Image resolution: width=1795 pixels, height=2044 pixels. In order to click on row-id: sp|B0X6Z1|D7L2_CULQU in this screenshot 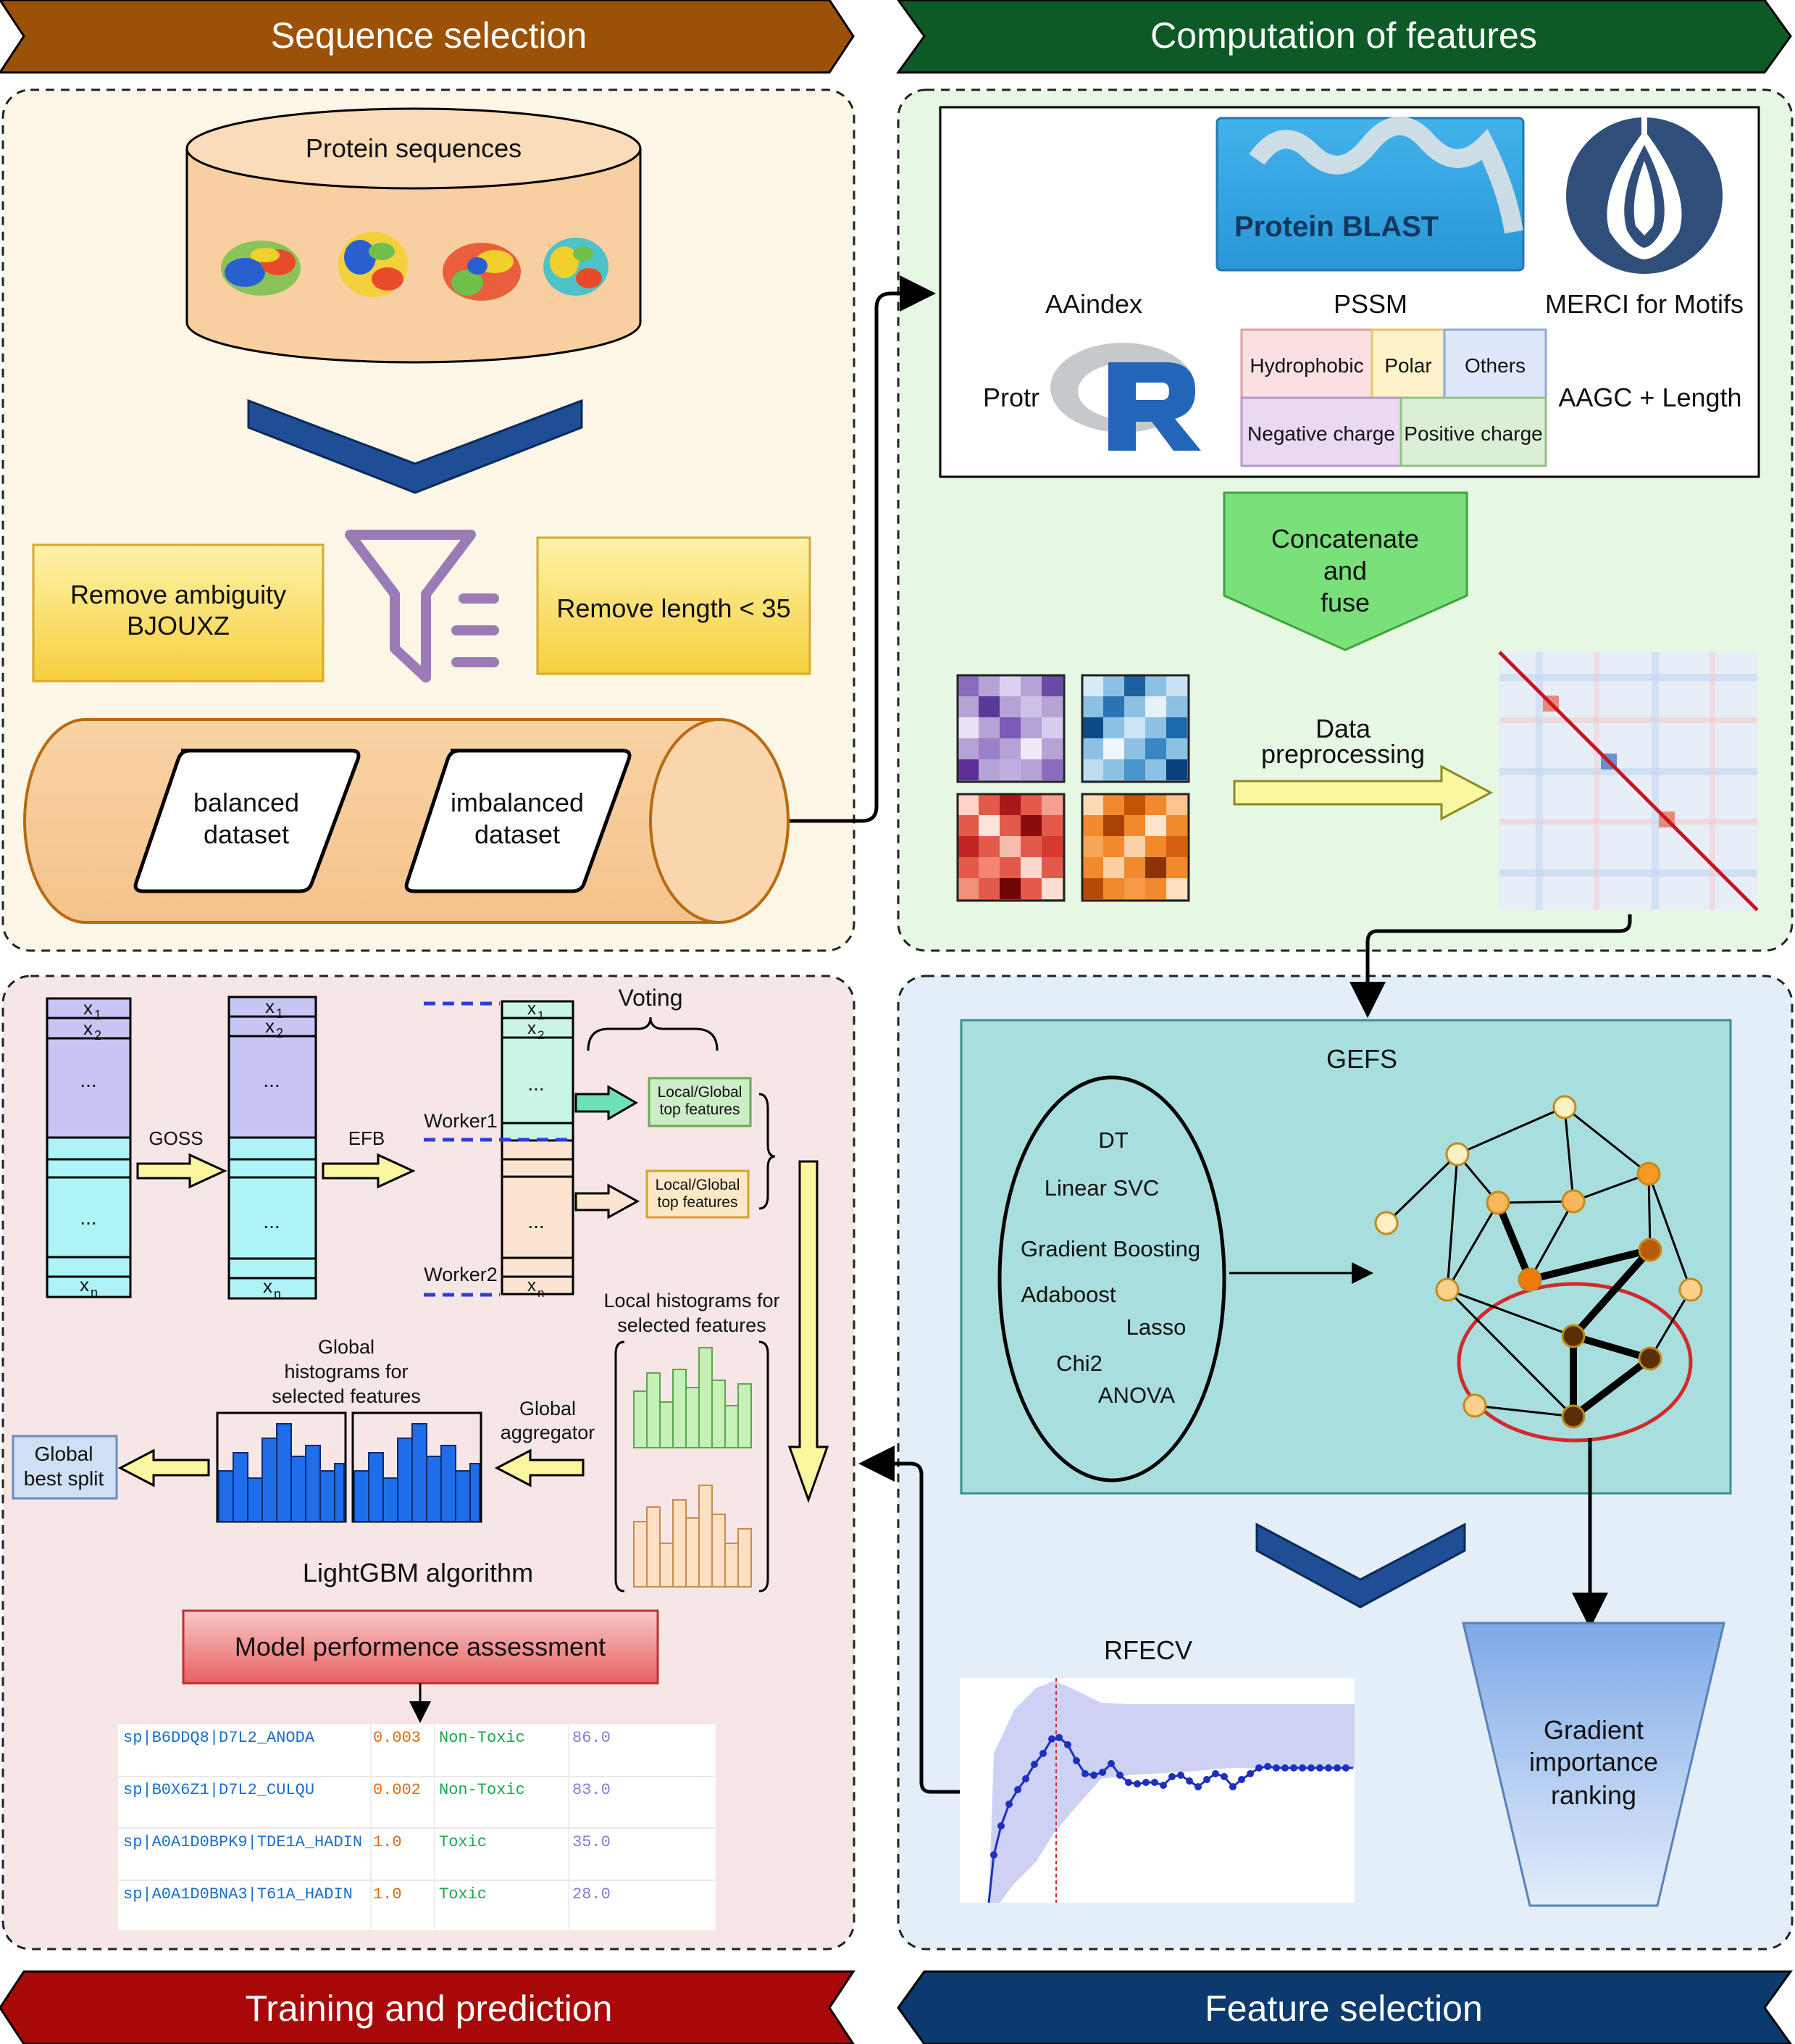, I will do `click(218, 1790)`.